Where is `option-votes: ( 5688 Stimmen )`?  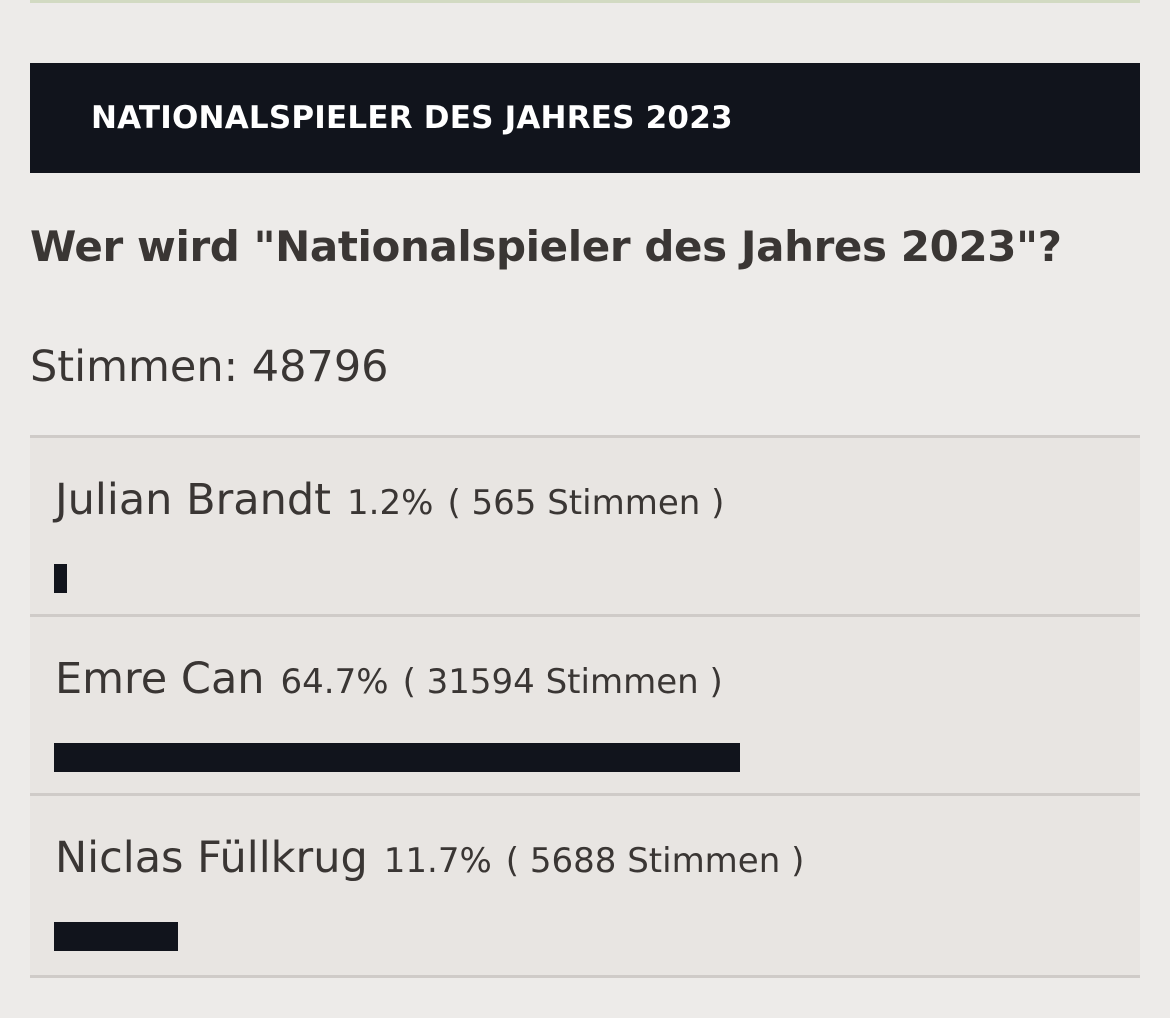 option-votes: ( 5688 Stimmen ) is located at coordinates (655, 861).